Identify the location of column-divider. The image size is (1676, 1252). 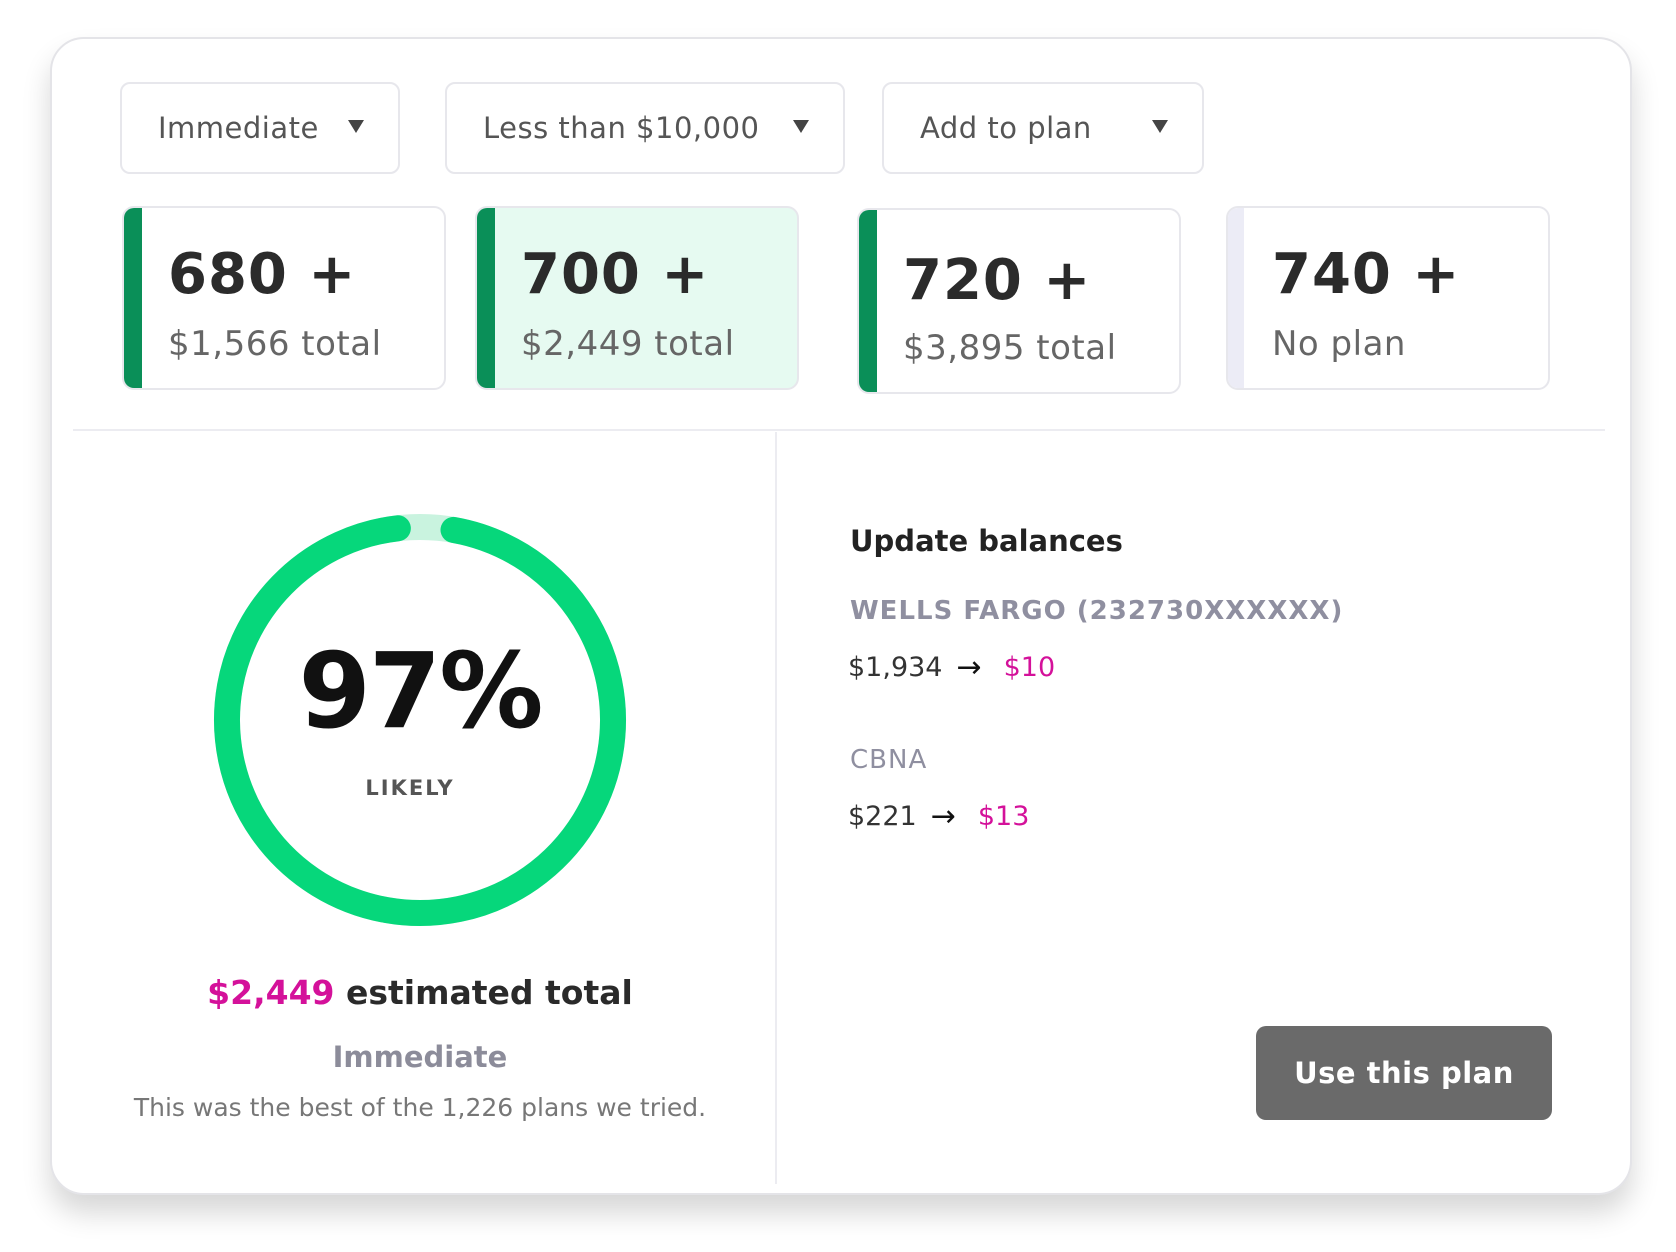
(776, 808).